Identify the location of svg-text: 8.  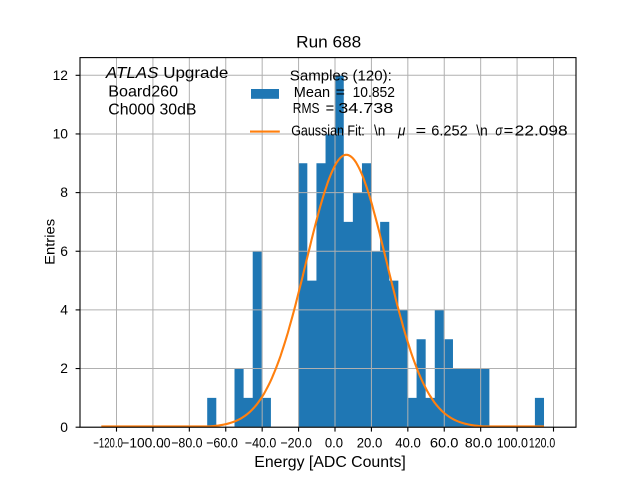
(64, 192).